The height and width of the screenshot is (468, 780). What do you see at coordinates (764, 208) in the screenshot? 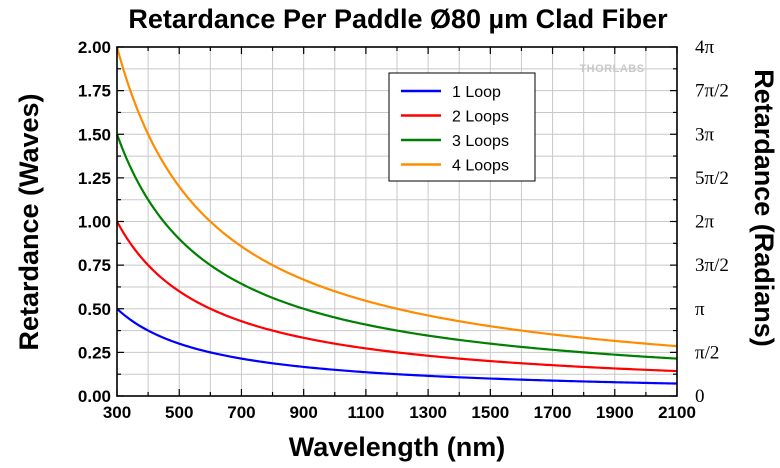
I see `y-axis-label-right: Retardance (Radians)` at bounding box center [764, 208].